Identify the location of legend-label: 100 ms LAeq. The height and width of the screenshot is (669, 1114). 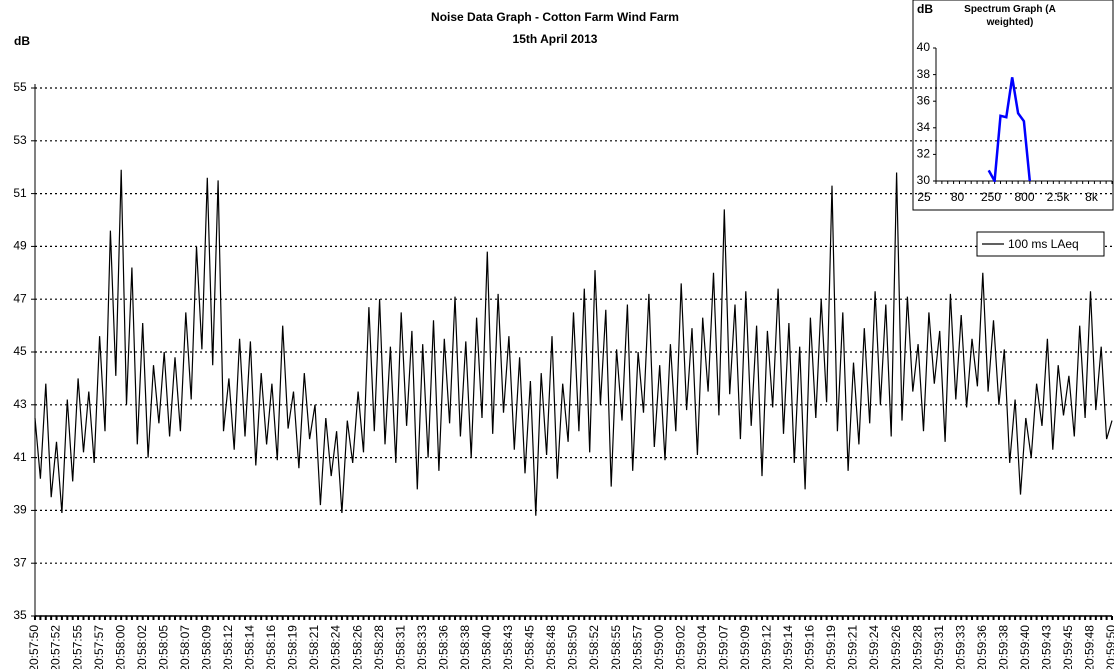
(1043, 244).